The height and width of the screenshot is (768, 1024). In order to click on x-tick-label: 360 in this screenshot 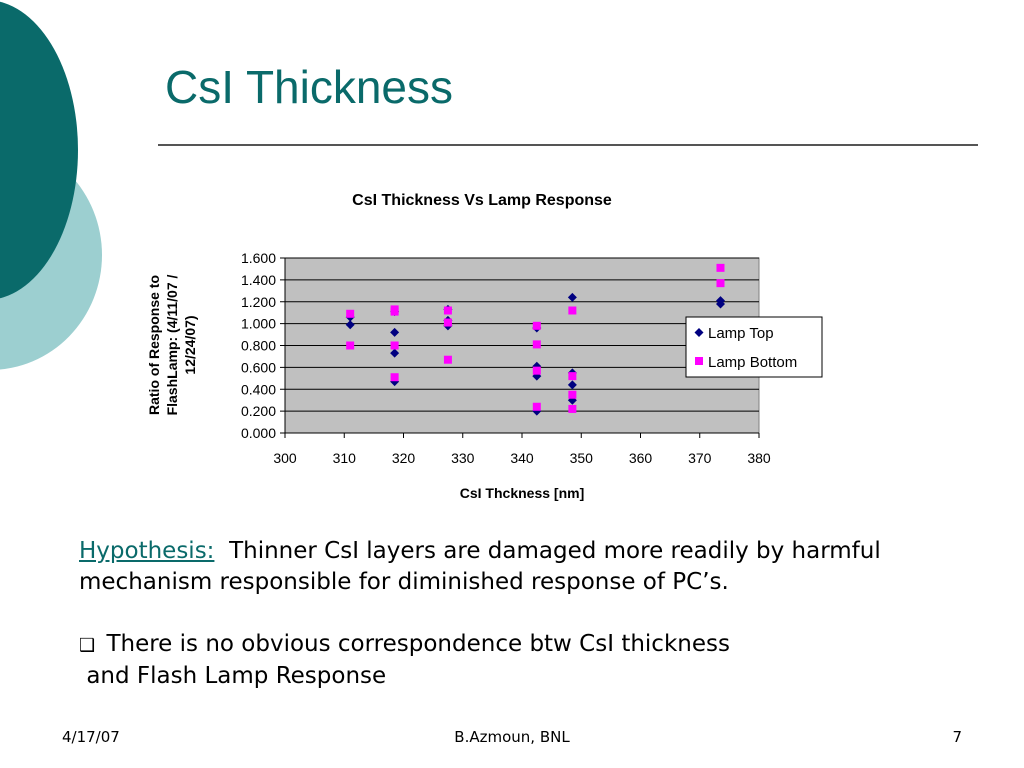, I will do `click(641, 458)`.